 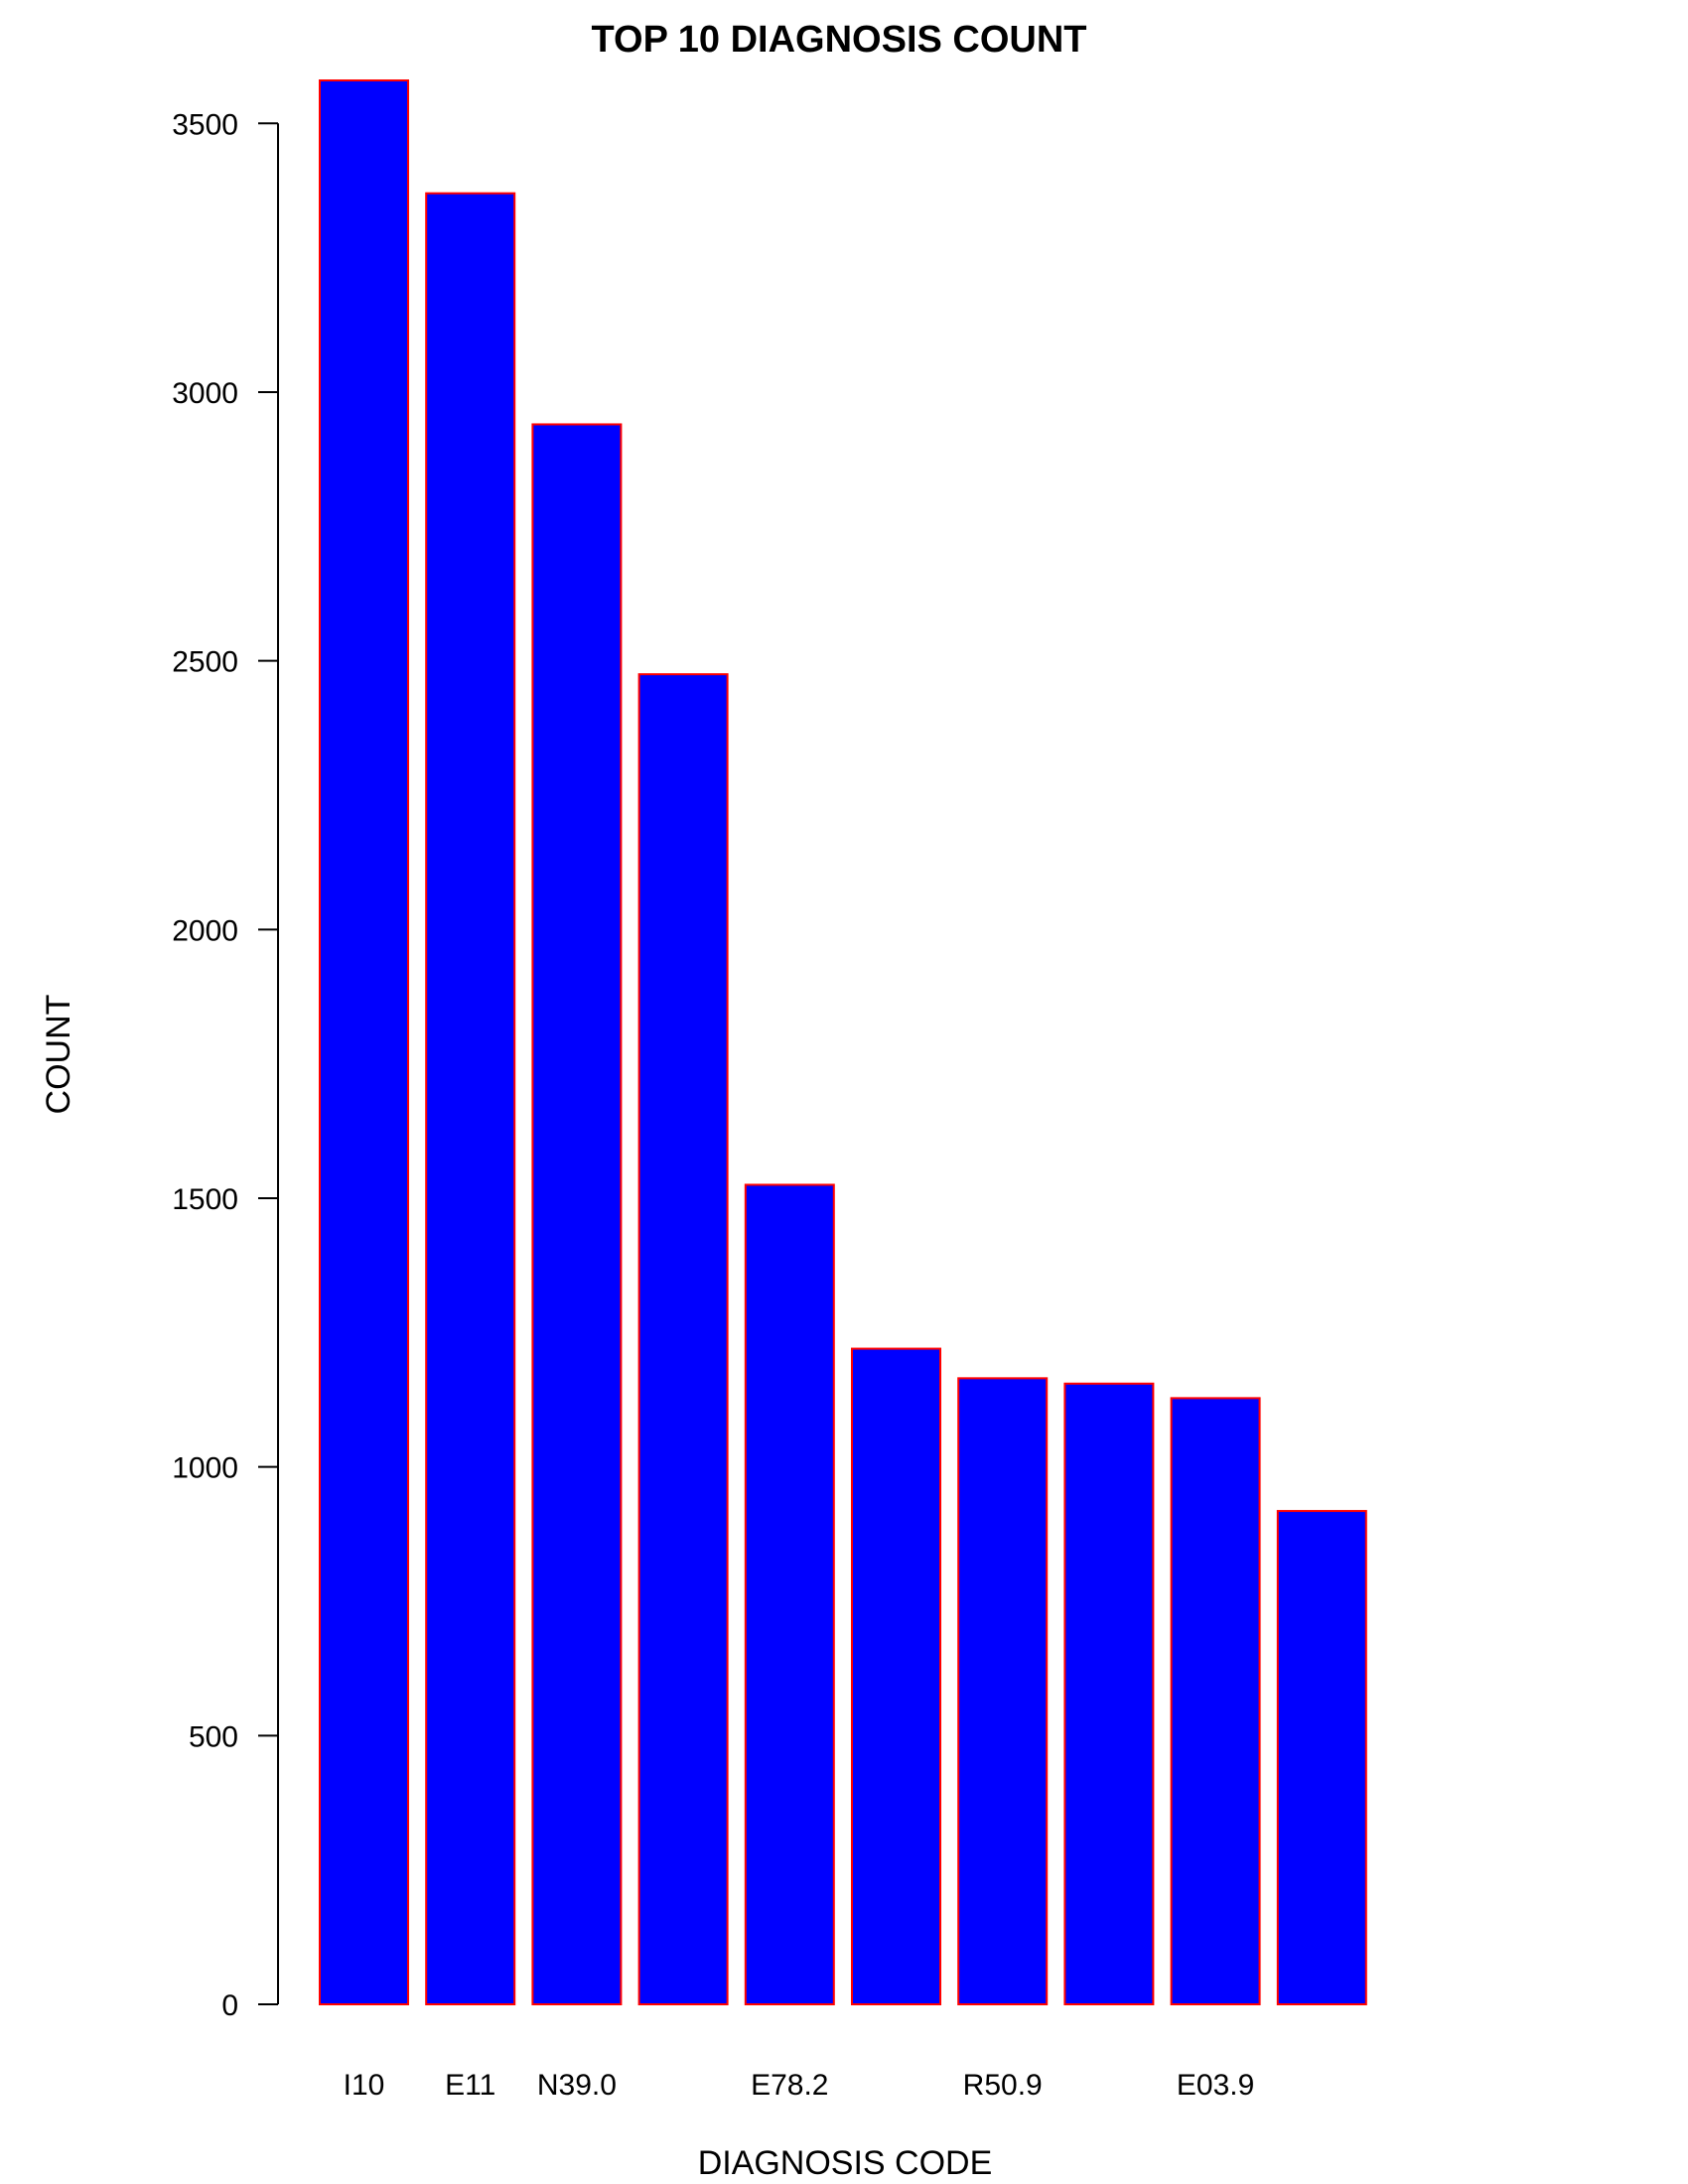 What do you see at coordinates (470, 2085) in the screenshot?
I see `x-tick-label: E11` at bounding box center [470, 2085].